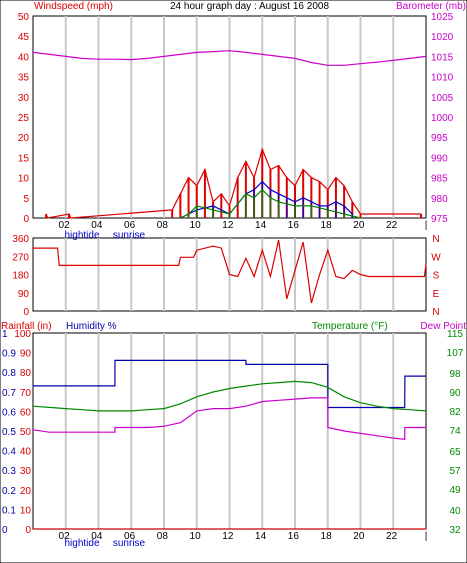 The width and height of the screenshot is (467, 563). I want to click on rain-tick-label: 0.5, so click(9, 432).